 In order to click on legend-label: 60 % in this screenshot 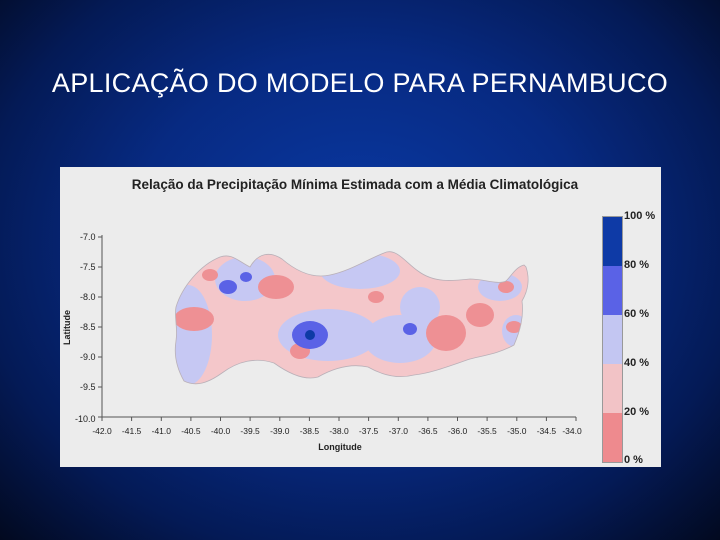, I will do `click(637, 314)`.